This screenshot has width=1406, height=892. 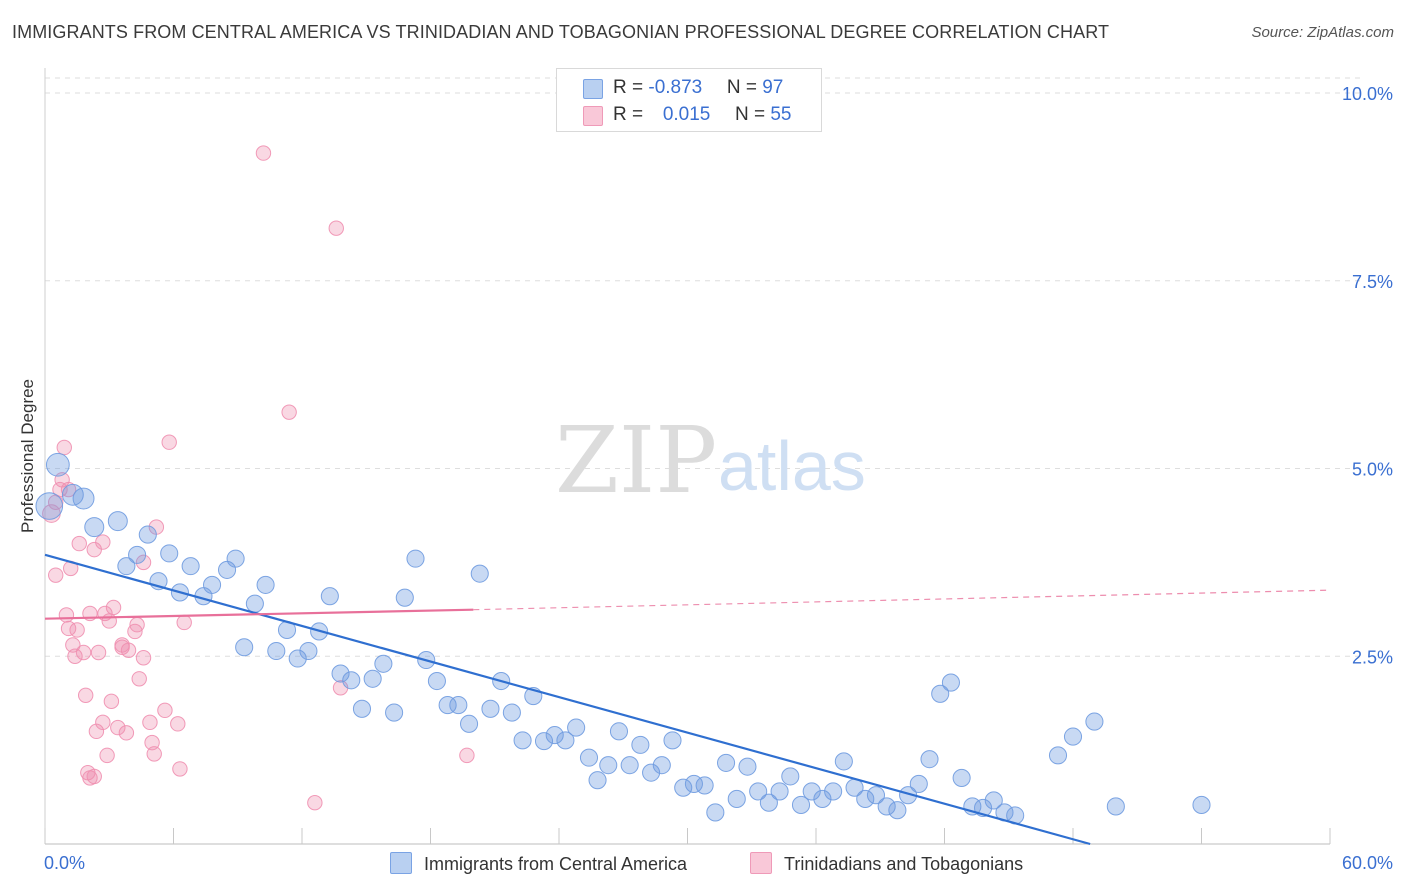 I want to click on y-axis-label: Professional Degree, so click(x=27, y=456).